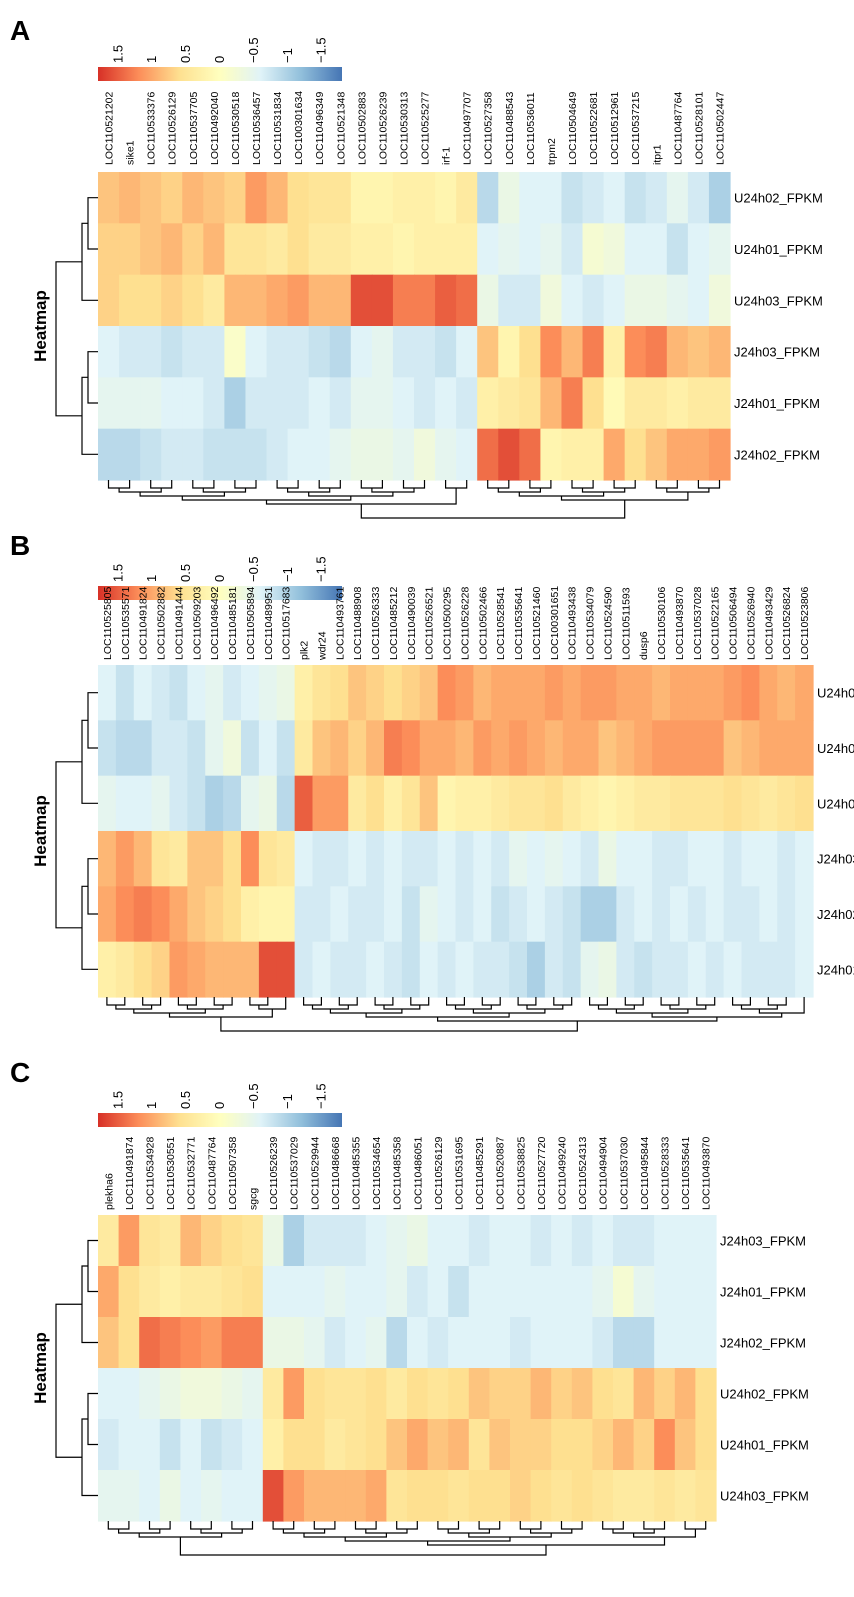 This screenshot has height=1597, width=854. What do you see at coordinates (594, 128) in the screenshot?
I see `column-label: LOC110522681` at bounding box center [594, 128].